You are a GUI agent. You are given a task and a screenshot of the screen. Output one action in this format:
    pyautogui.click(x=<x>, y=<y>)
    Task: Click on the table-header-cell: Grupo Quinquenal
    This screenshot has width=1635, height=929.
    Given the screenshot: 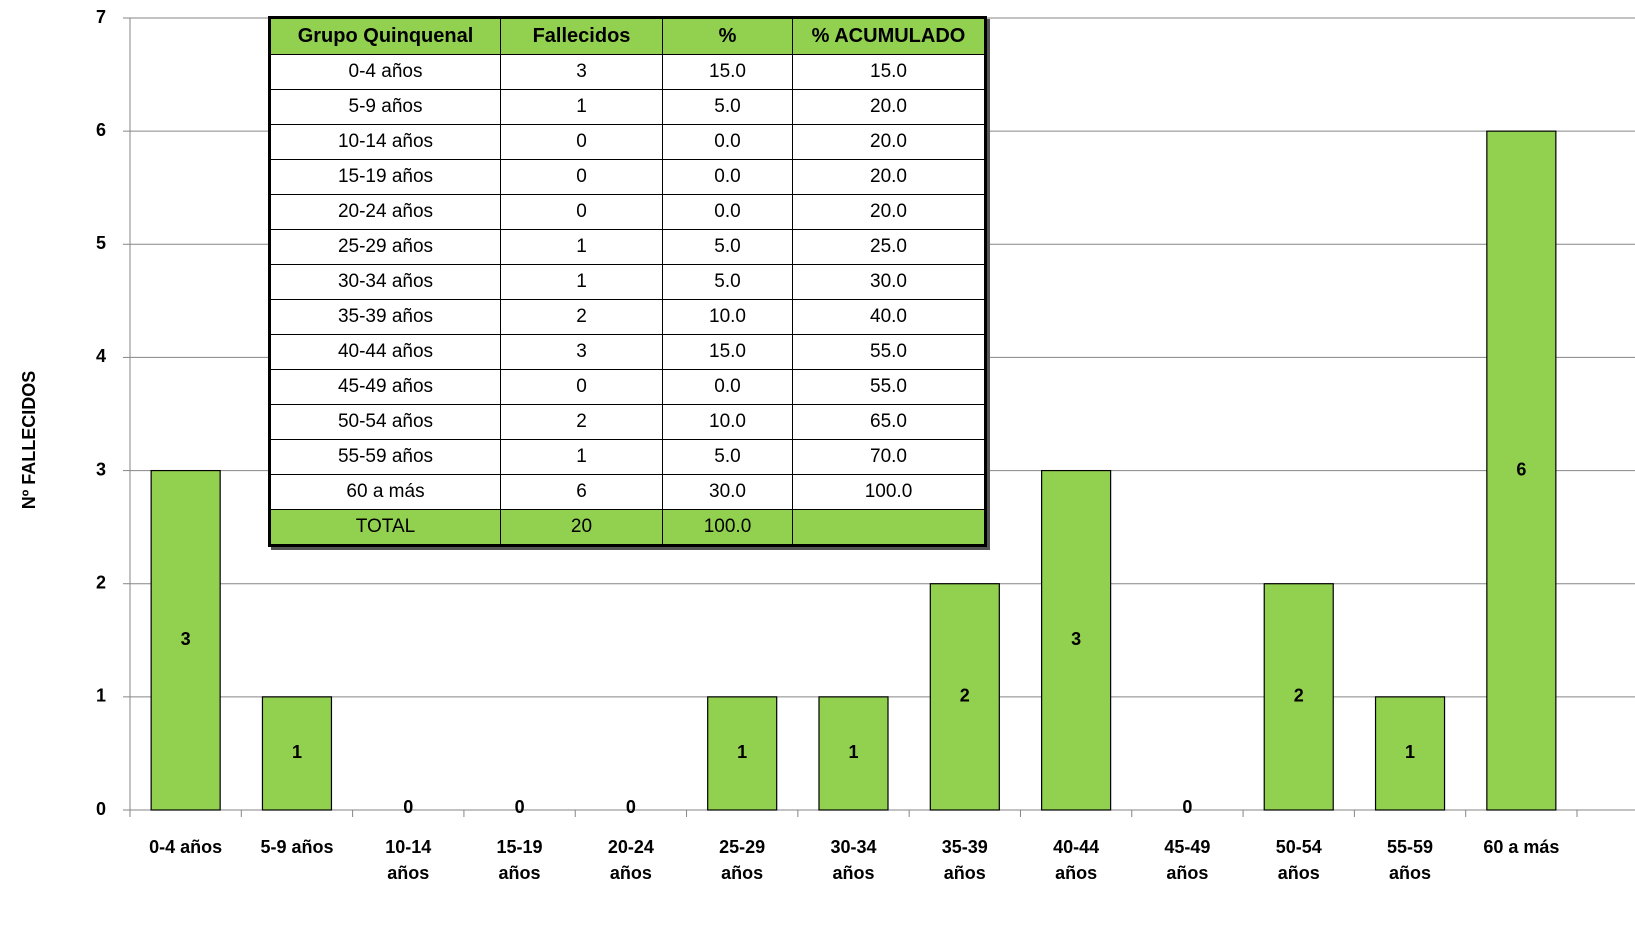 What is the action you would take?
    pyautogui.click(x=385, y=36)
    